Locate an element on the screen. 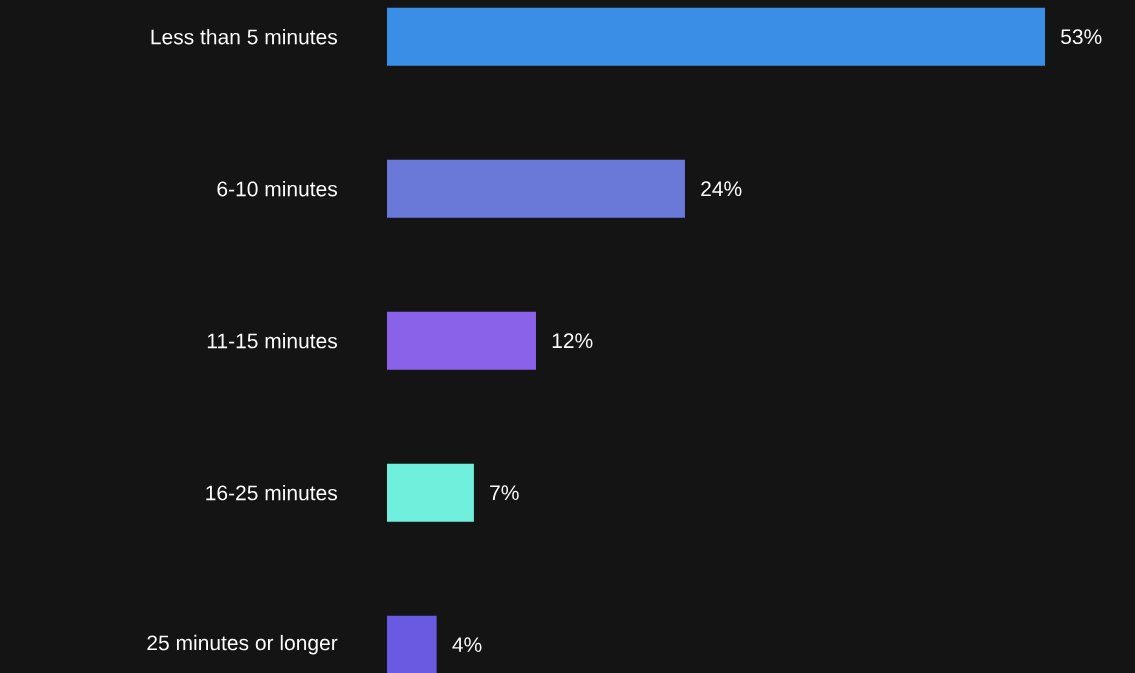 The height and width of the screenshot is (673, 1135). y-tick-label: 11-15 minutes is located at coordinates (272, 340).